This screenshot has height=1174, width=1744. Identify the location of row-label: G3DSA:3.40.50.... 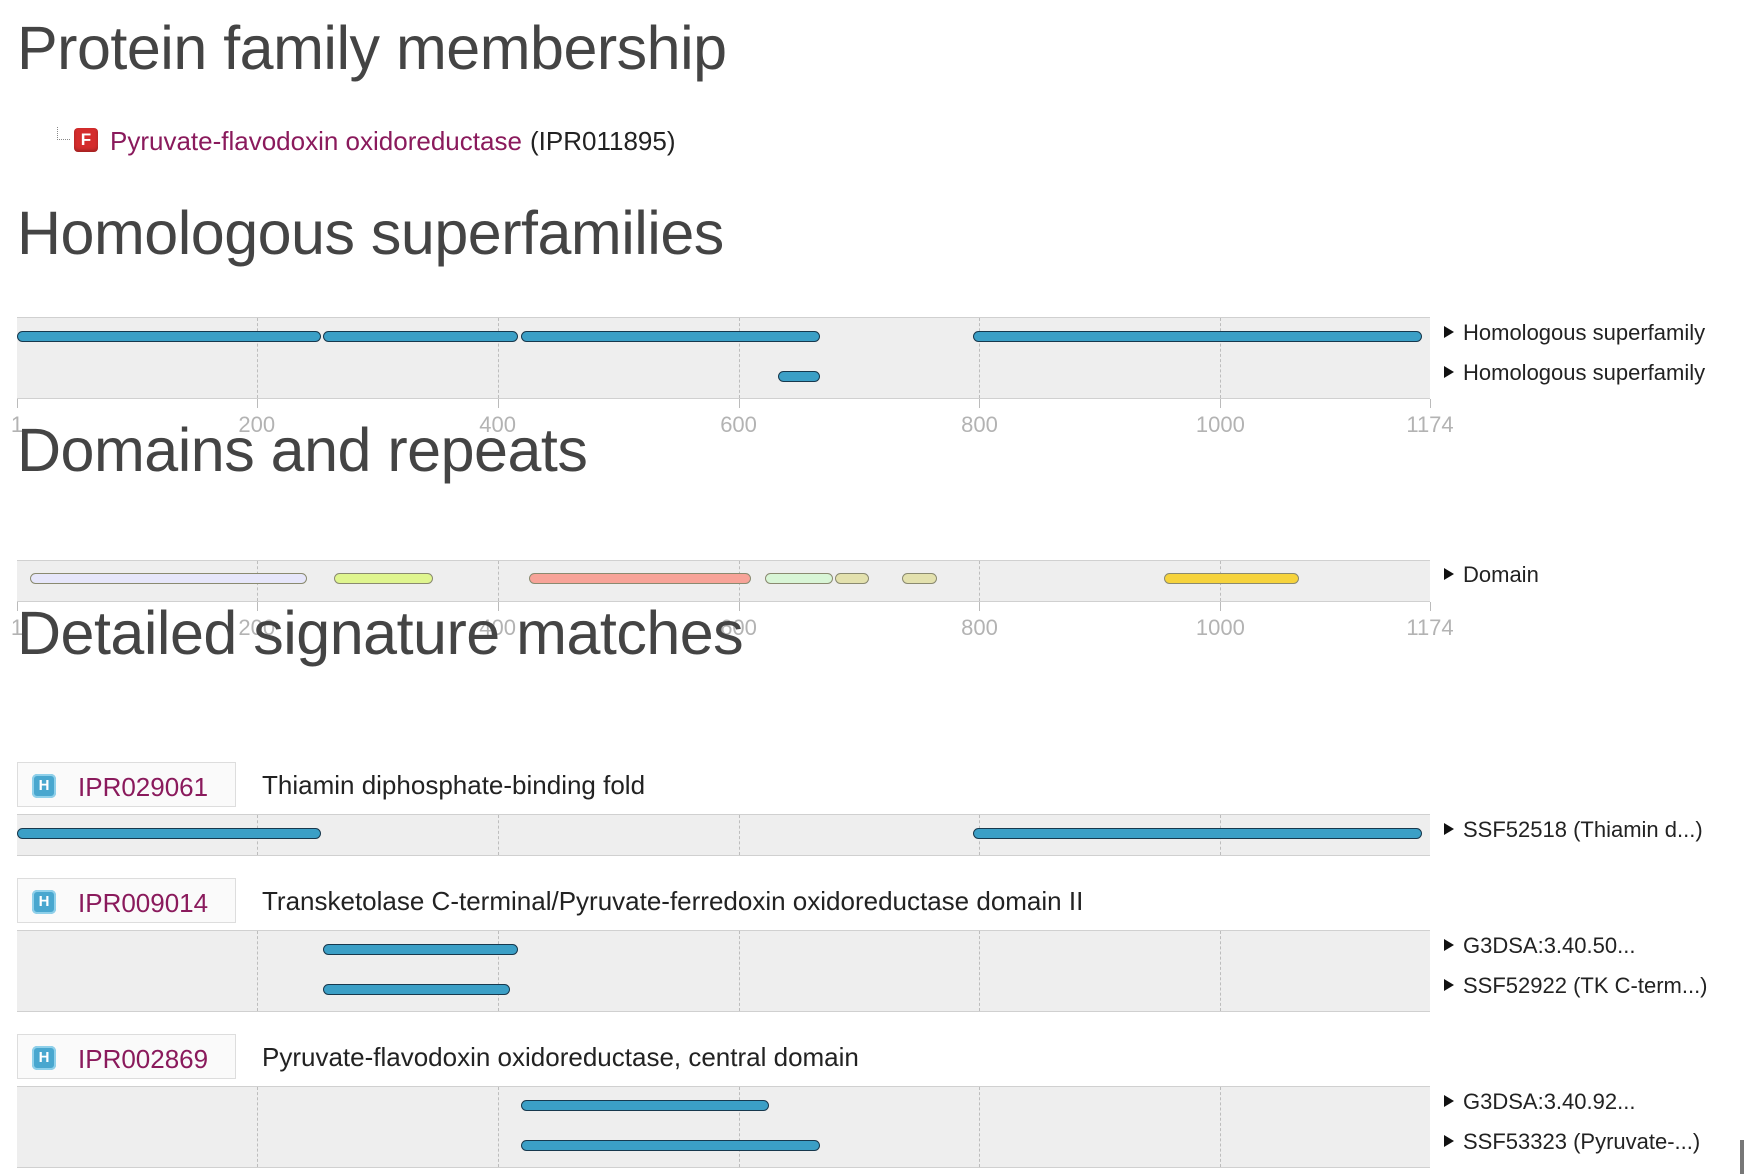
(1539, 946).